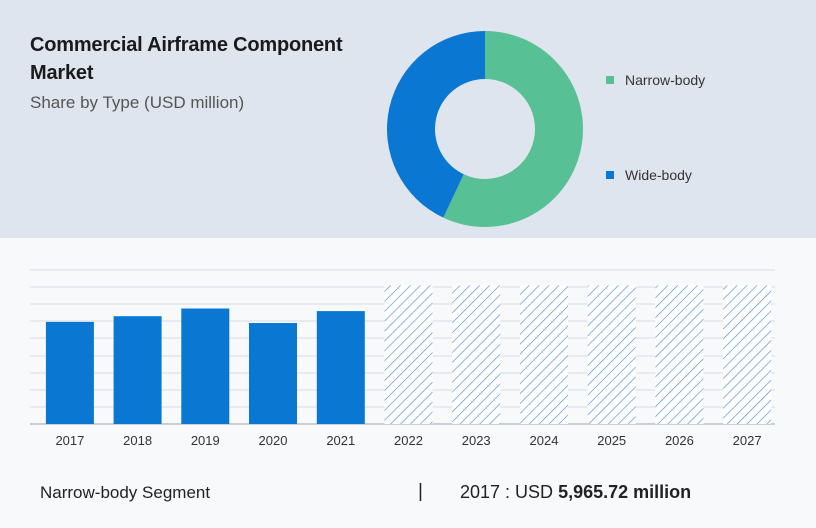  What do you see at coordinates (205, 366) in the screenshot?
I see `bar-2019` at bounding box center [205, 366].